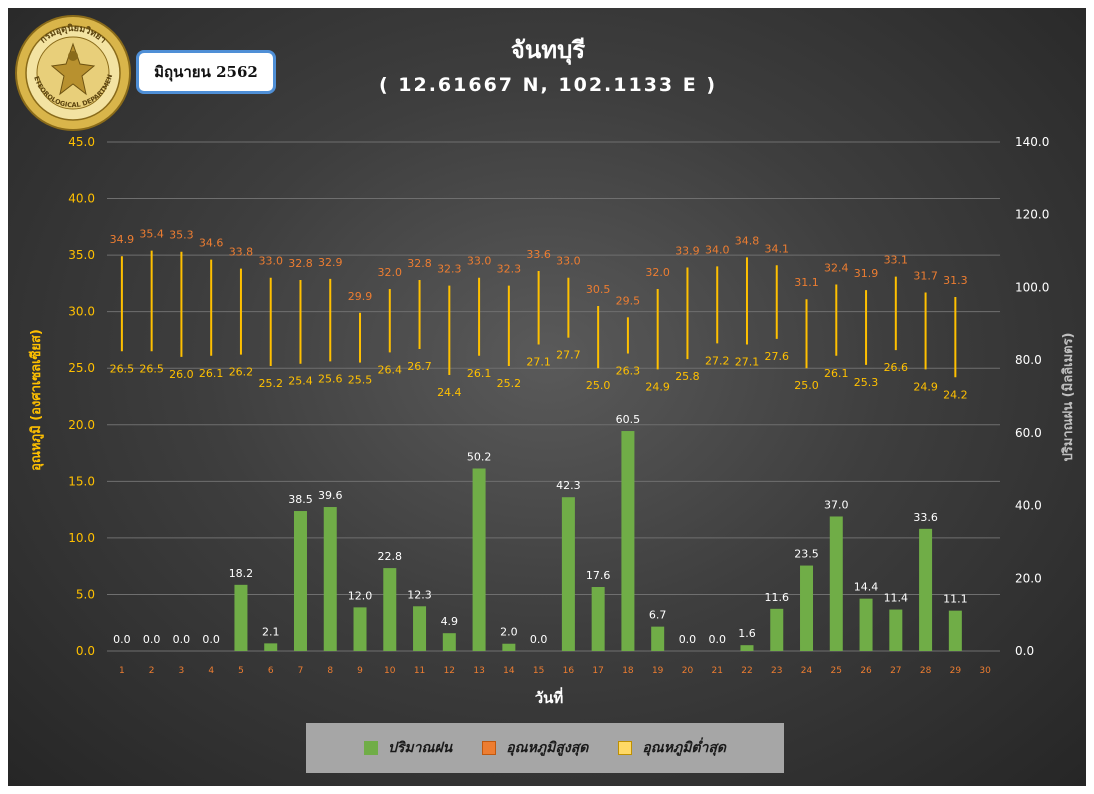 This screenshot has width=1094, height=794. Describe the element at coordinates (271, 671) in the screenshot. I see `x-tick-label: 6` at that location.